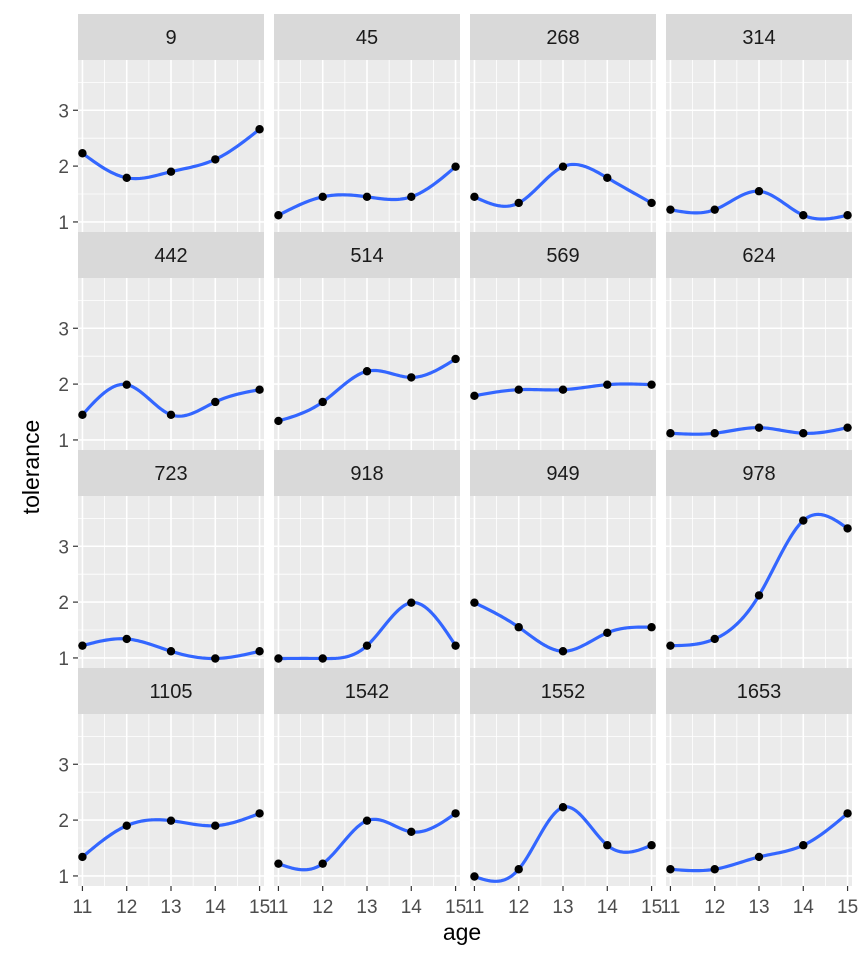  I want to click on facet-label: 949, so click(562, 474).